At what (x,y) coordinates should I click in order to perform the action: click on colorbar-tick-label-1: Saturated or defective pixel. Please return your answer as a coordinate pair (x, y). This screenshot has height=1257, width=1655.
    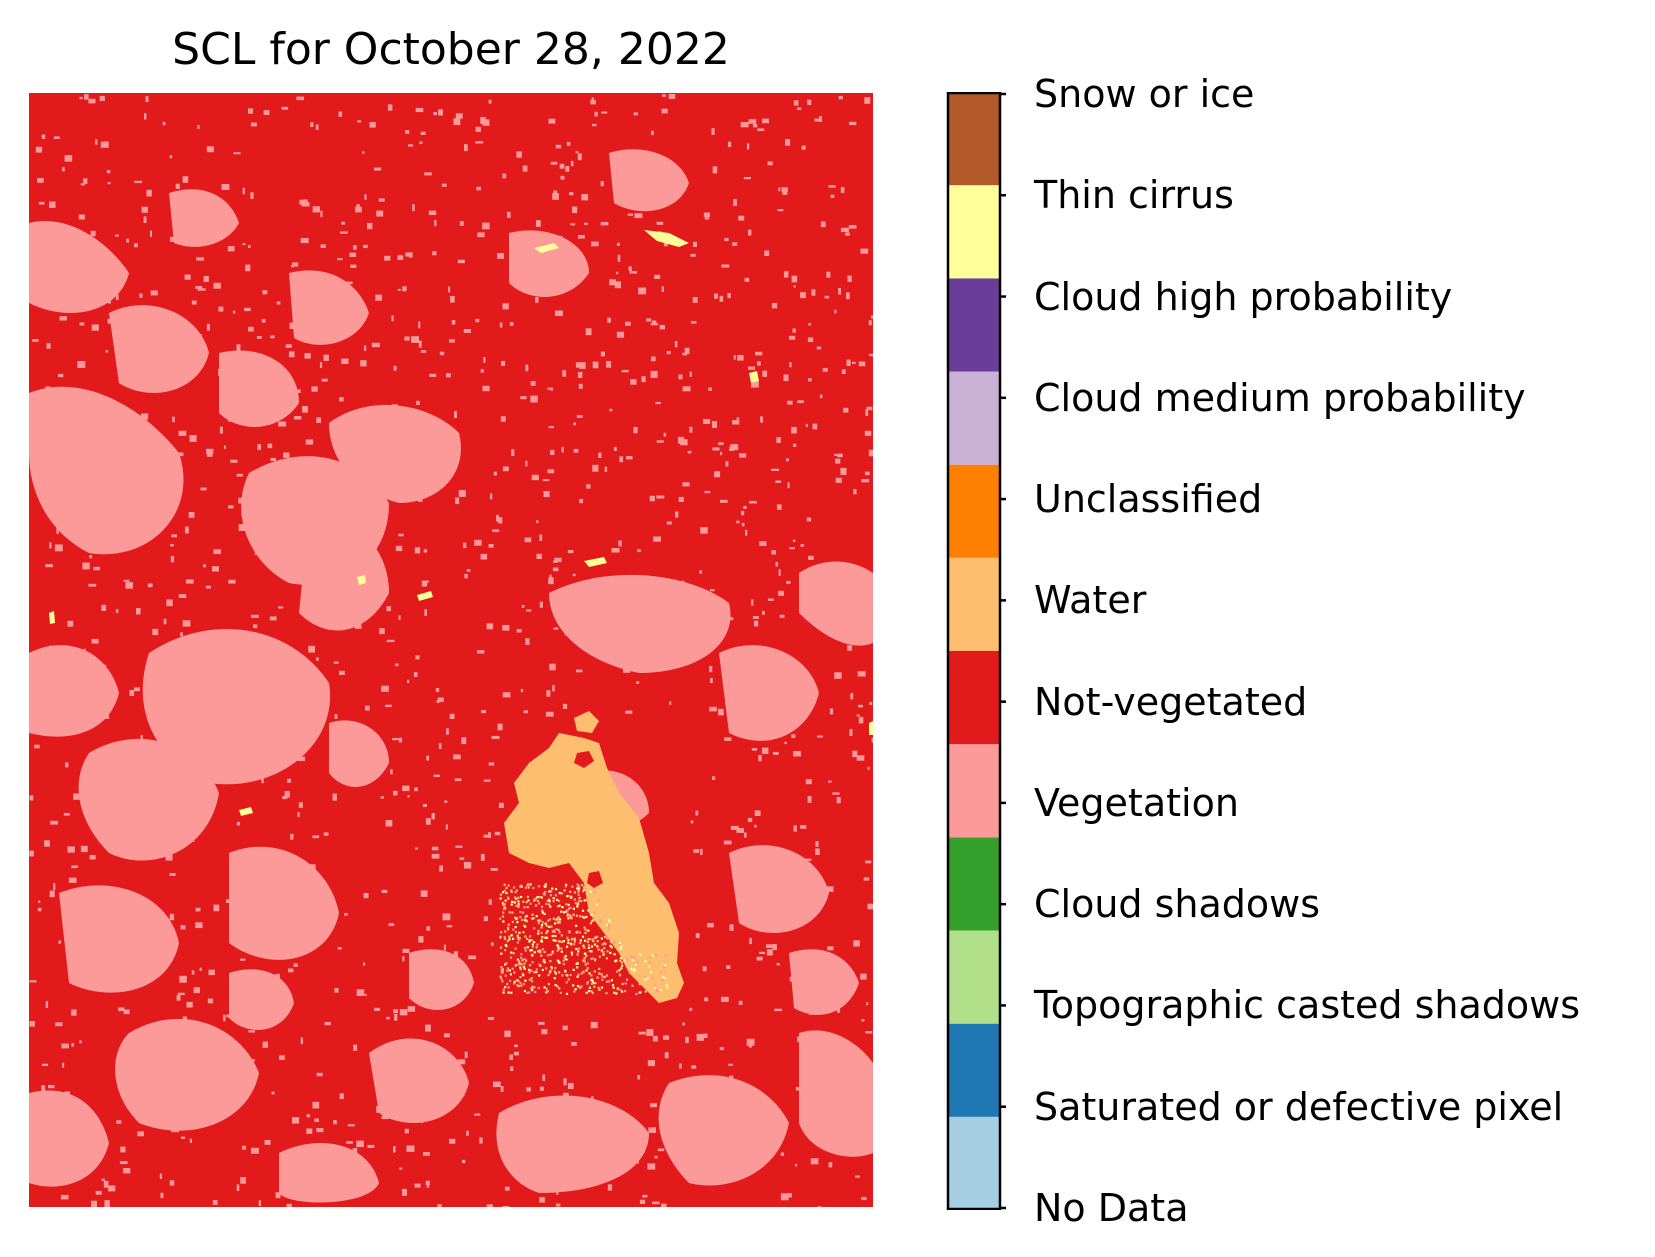
    Looking at the image, I should click on (1299, 1106).